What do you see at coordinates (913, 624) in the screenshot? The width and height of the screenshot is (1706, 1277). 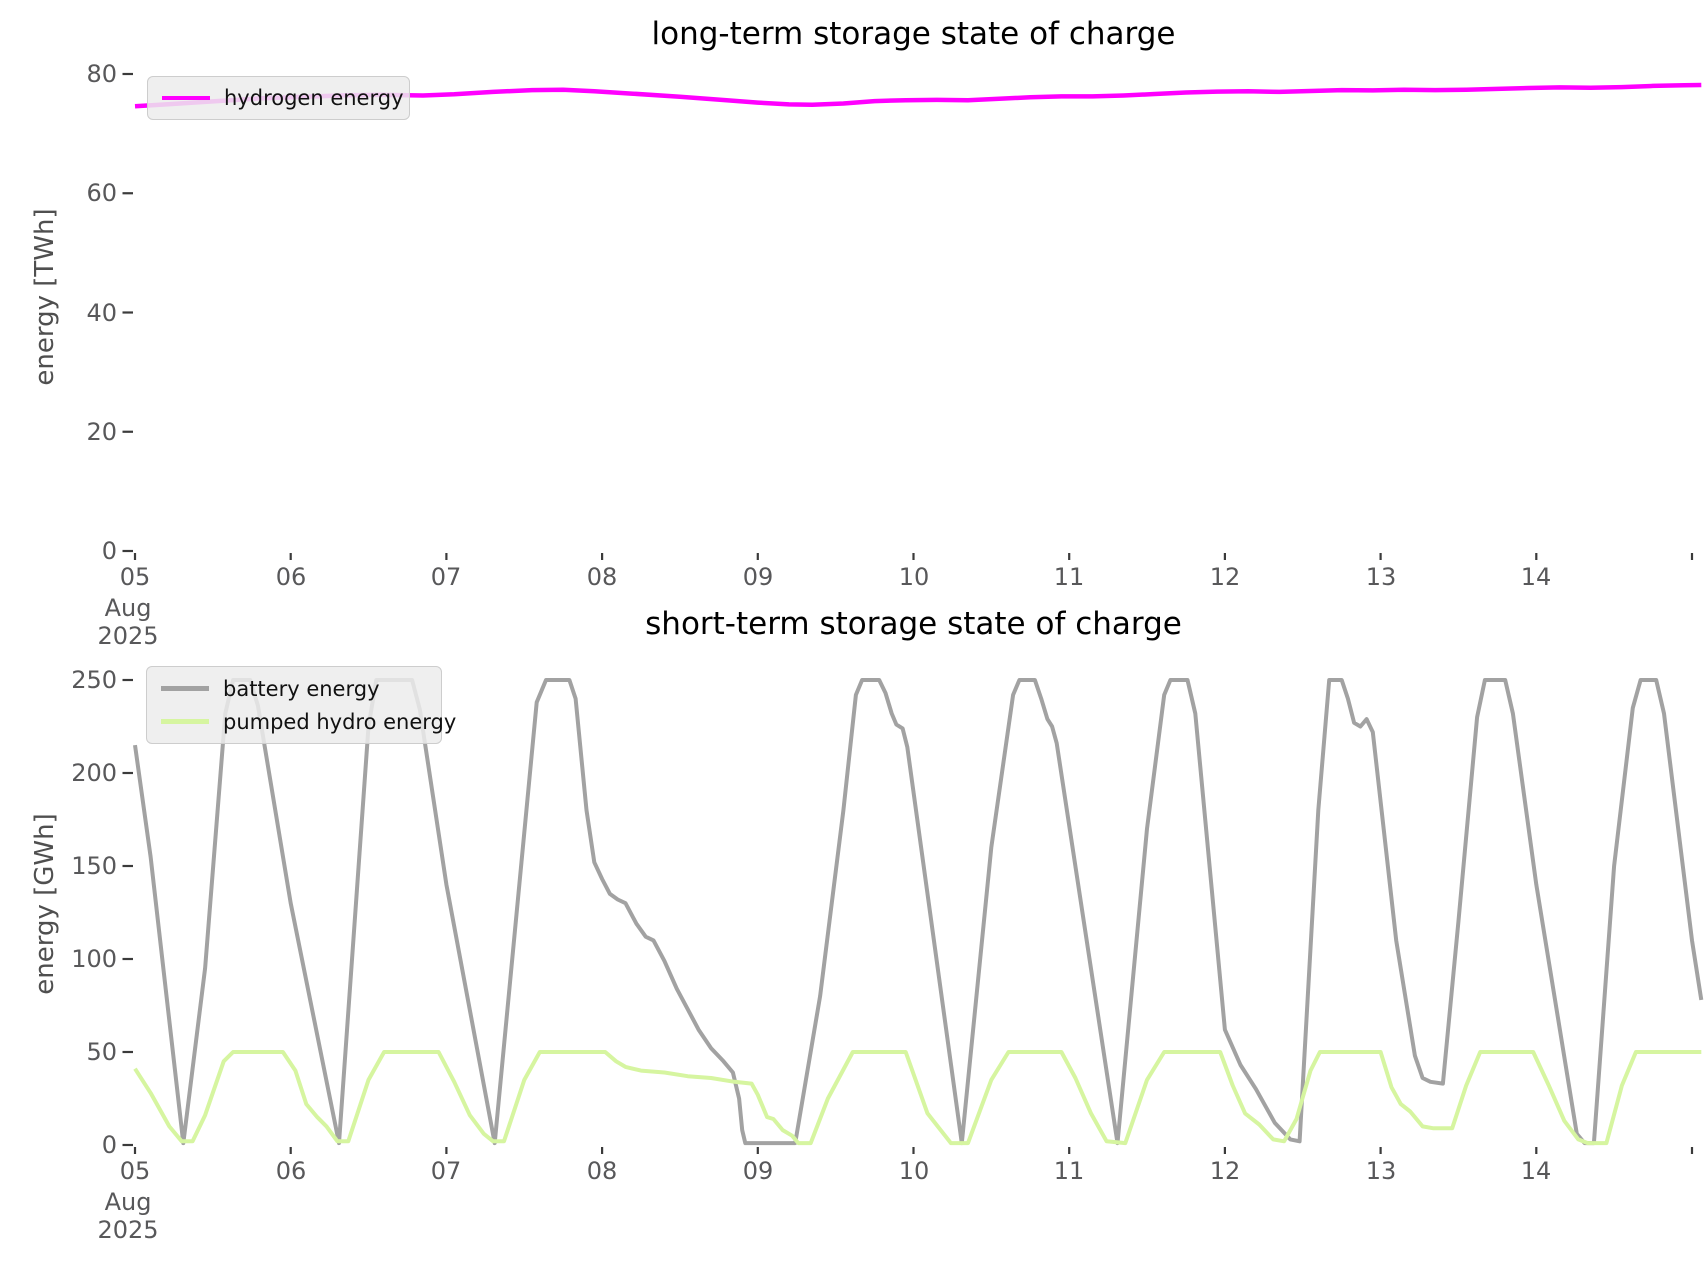 I see `chart-title-short-term: short-term storage state of charge` at bounding box center [913, 624].